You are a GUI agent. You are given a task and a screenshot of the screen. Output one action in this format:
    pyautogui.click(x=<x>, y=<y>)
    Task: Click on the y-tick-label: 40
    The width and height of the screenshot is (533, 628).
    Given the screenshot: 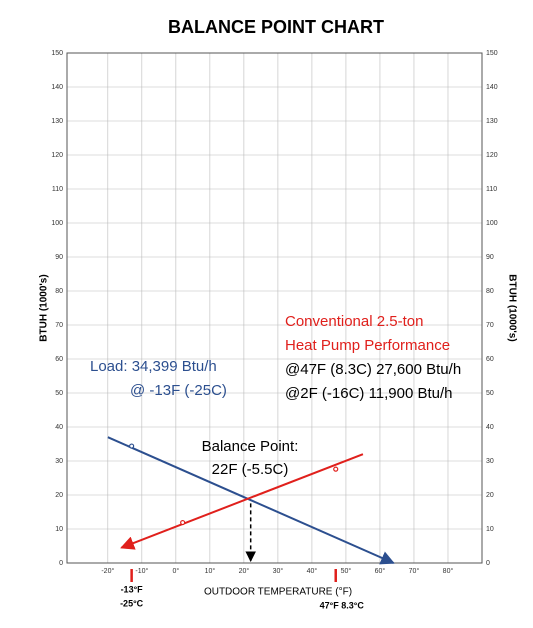 What is the action you would take?
    pyautogui.click(x=59, y=427)
    